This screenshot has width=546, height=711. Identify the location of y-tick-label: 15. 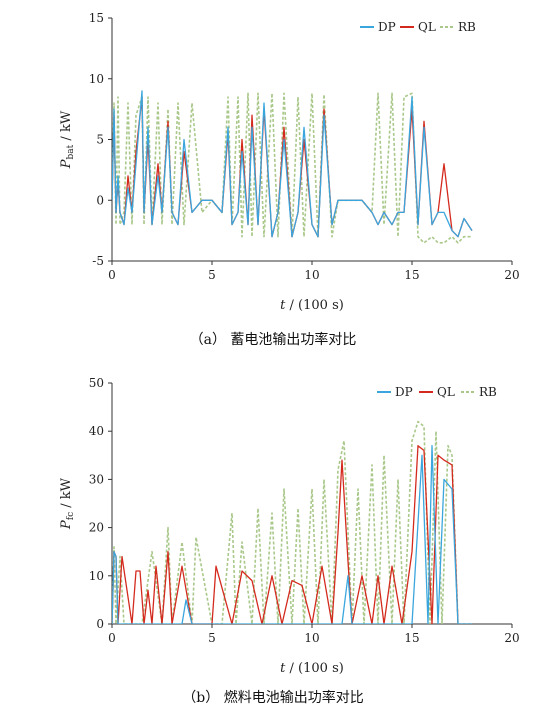
(96, 18).